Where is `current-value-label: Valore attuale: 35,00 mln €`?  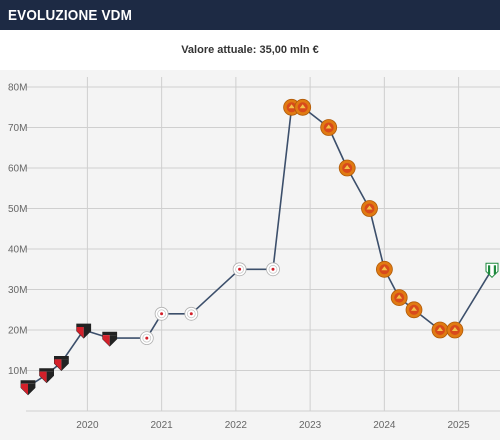
current-value-label: Valore attuale: 35,00 mln € is located at coordinates (250, 50).